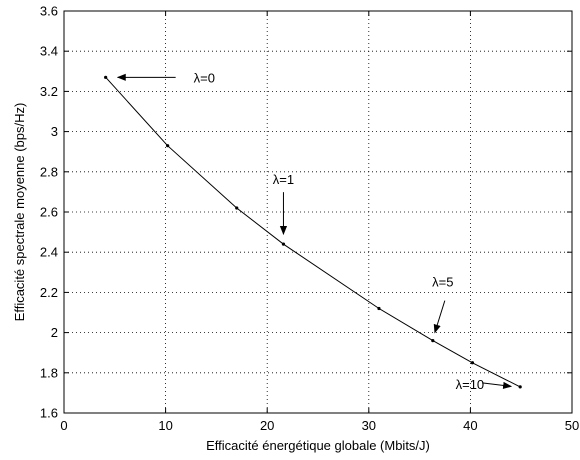 This screenshot has height=460, width=580. I want to click on annotation-label: λ=0, so click(204, 77).